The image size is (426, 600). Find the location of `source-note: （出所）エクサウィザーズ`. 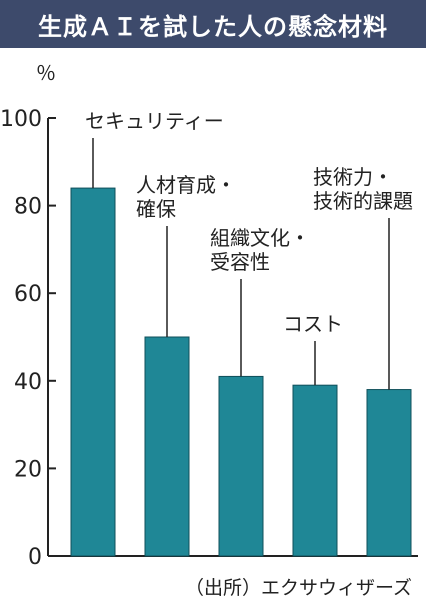

source-note: （出所）エクサウィザーズ is located at coordinates (298, 588).